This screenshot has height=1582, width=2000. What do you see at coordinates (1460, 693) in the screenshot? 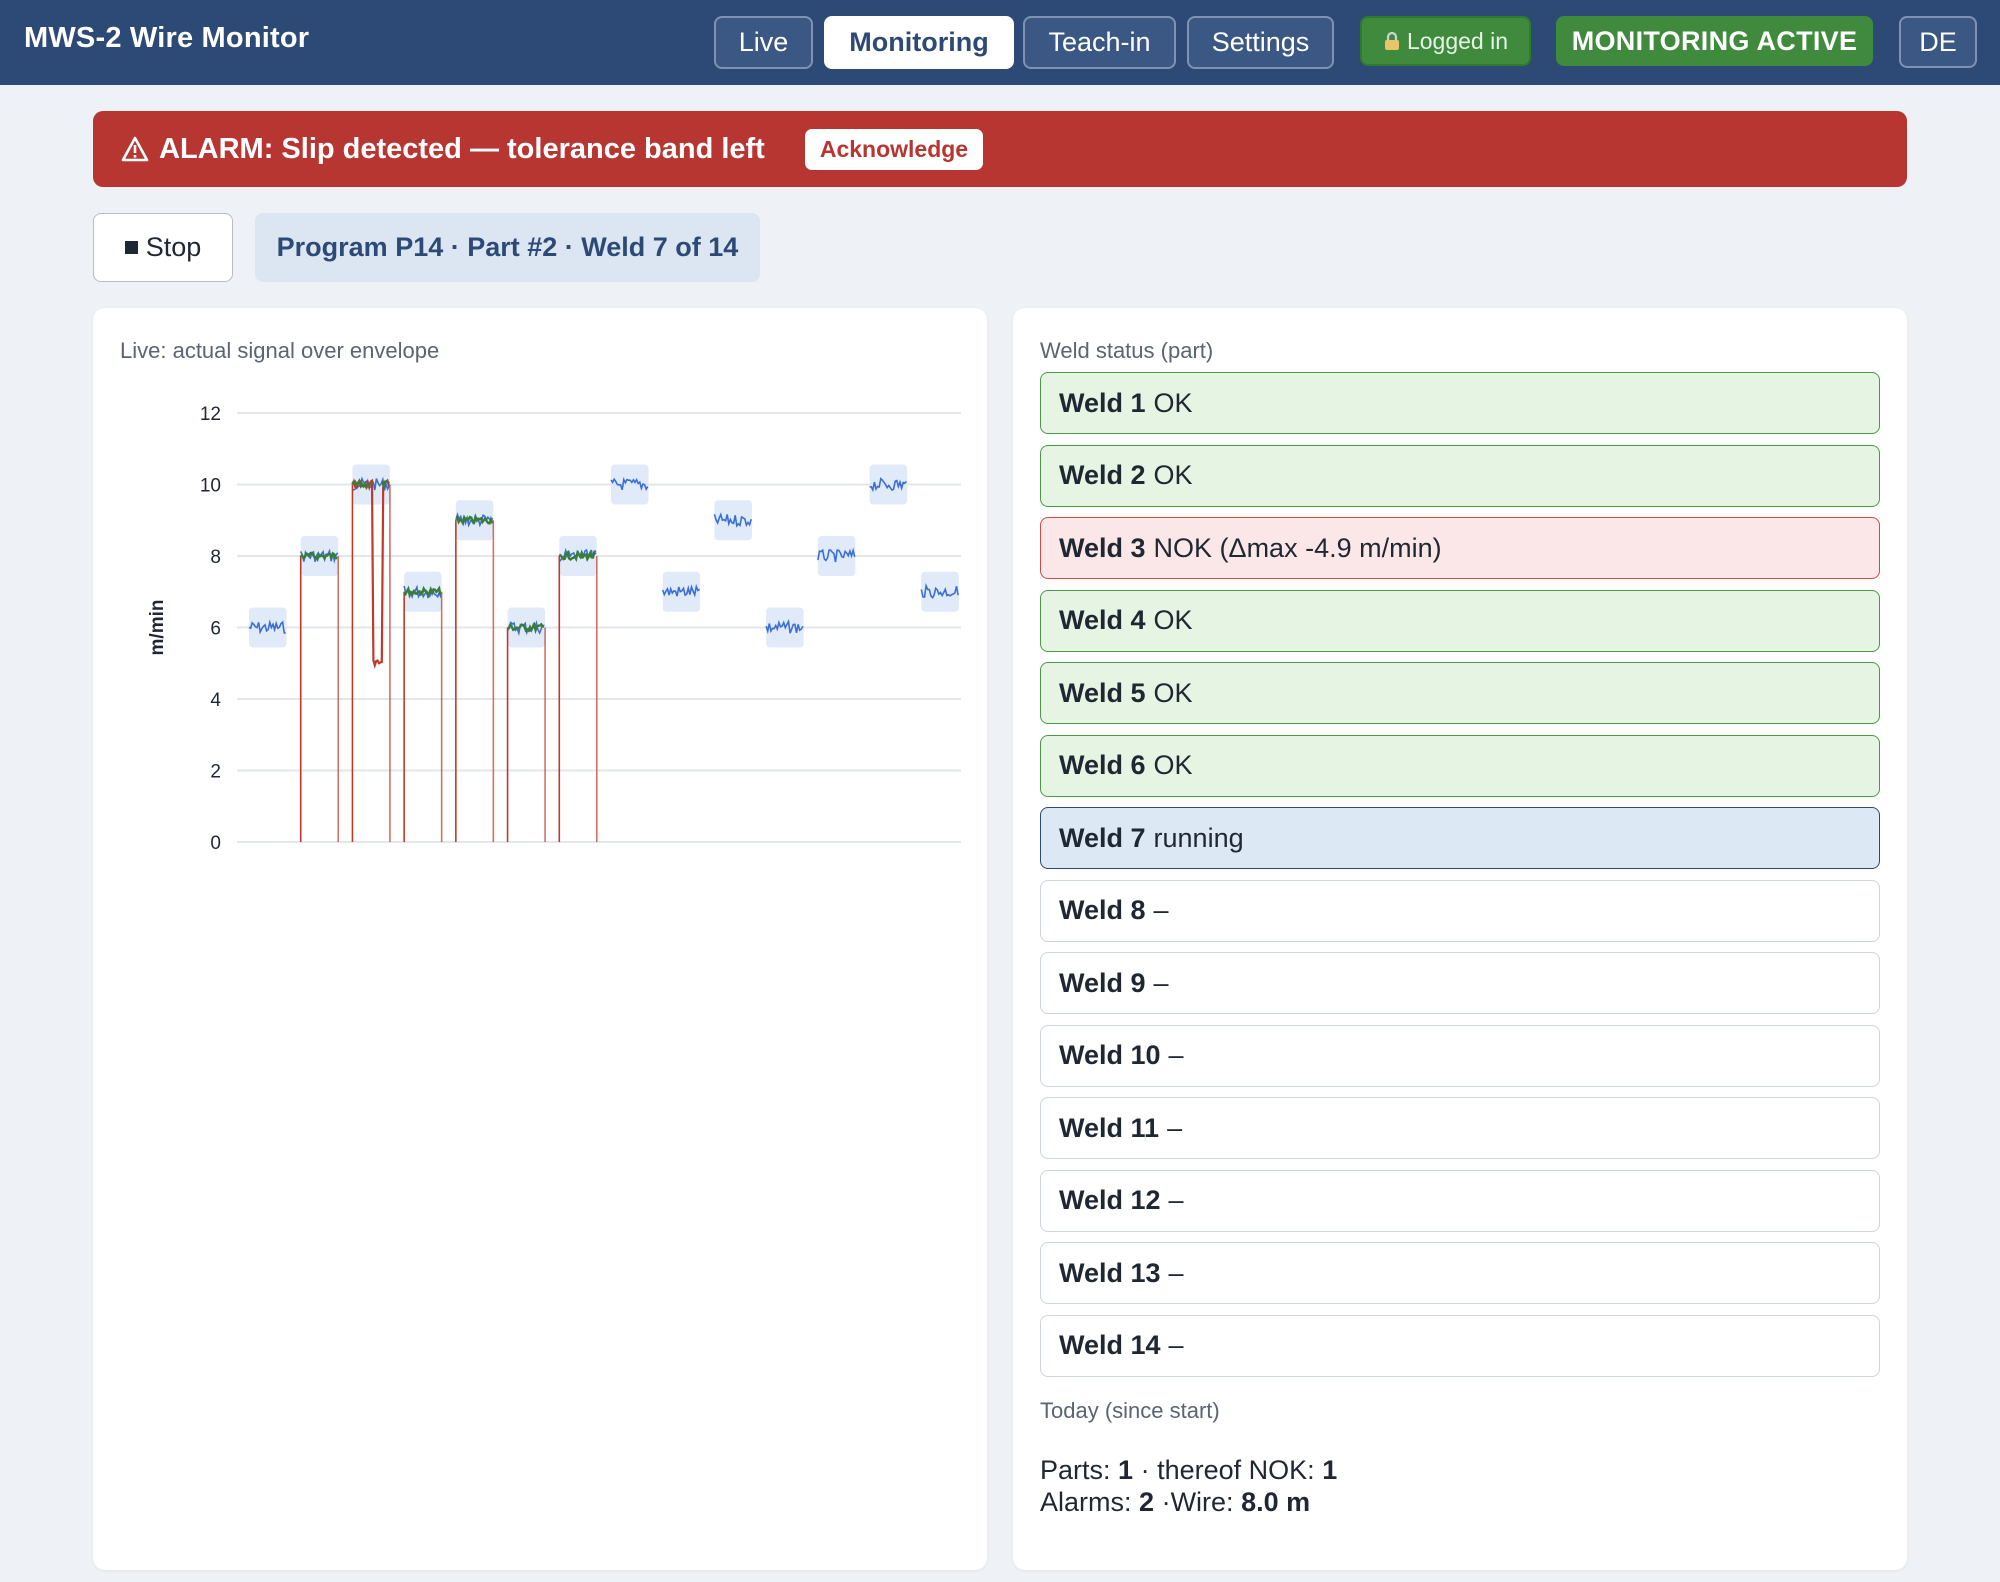
I see `weld-row: Weld 5 OK` at bounding box center [1460, 693].